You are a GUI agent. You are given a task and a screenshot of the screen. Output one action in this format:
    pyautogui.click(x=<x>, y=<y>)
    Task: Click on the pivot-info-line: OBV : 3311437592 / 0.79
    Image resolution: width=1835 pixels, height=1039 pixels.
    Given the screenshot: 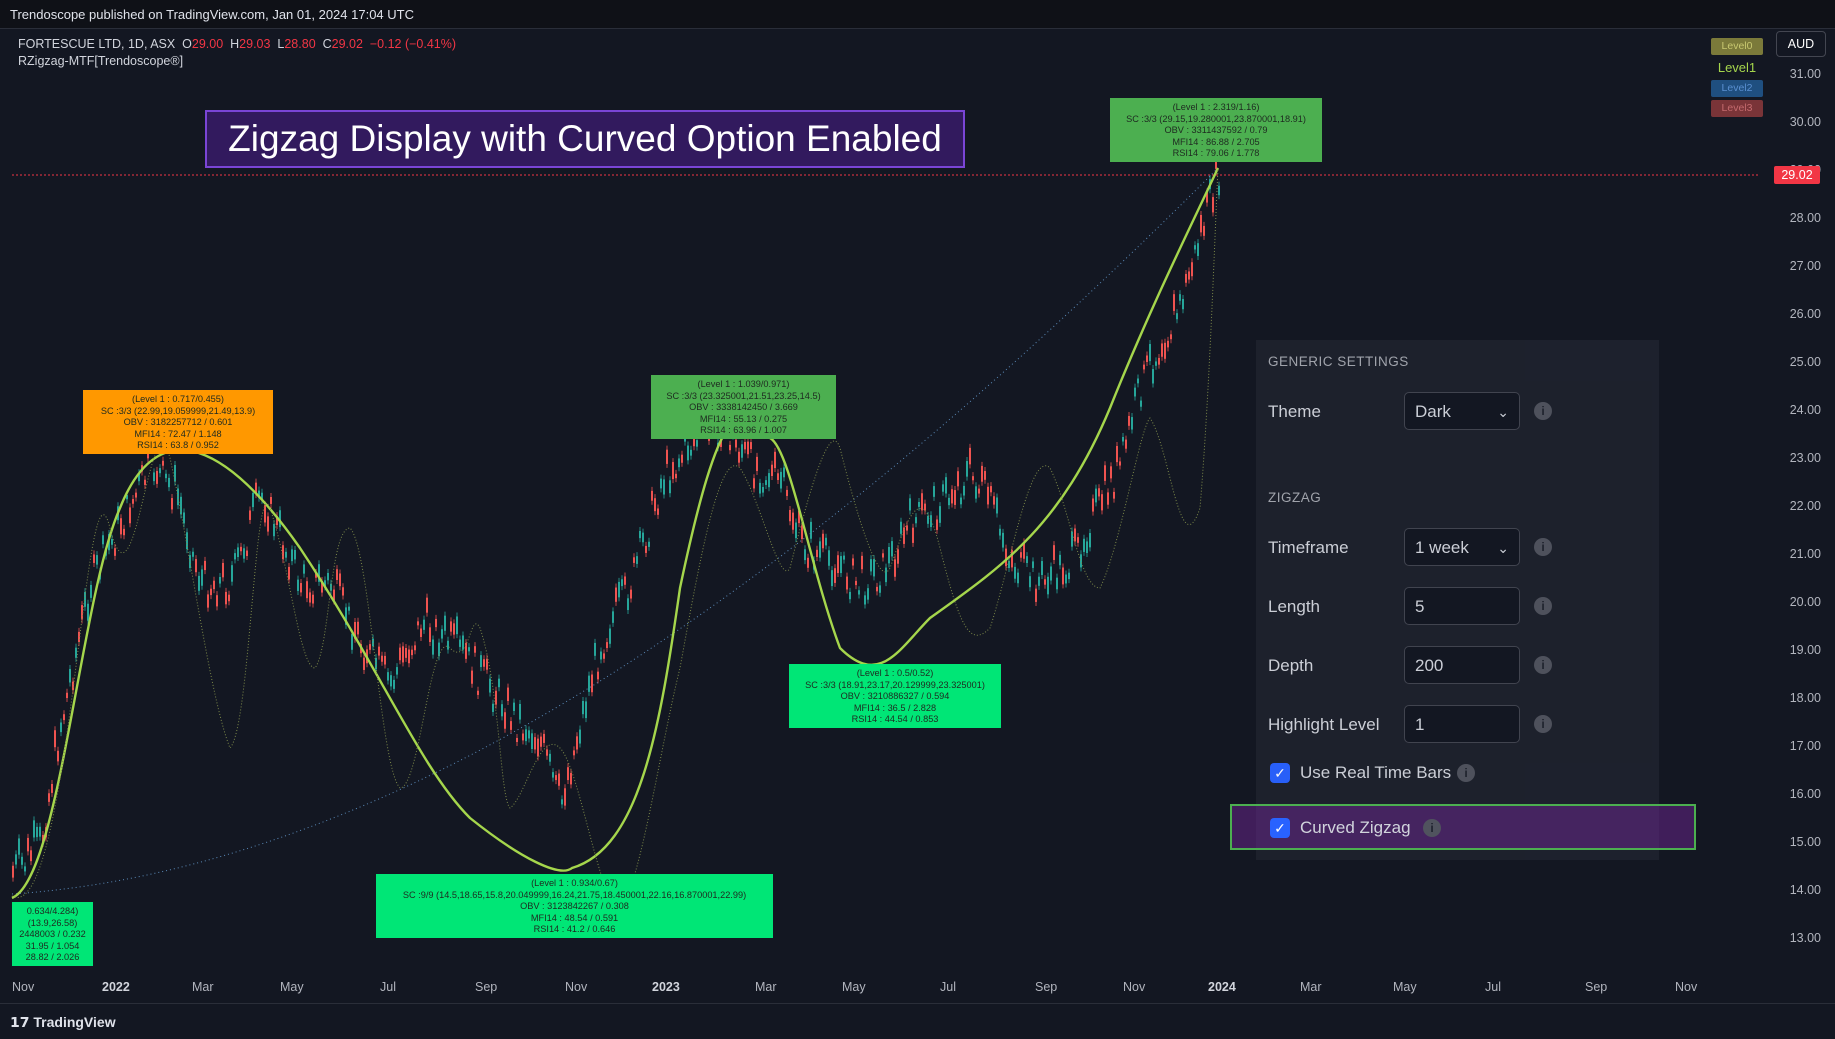 What is the action you would take?
    pyautogui.click(x=1216, y=130)
    